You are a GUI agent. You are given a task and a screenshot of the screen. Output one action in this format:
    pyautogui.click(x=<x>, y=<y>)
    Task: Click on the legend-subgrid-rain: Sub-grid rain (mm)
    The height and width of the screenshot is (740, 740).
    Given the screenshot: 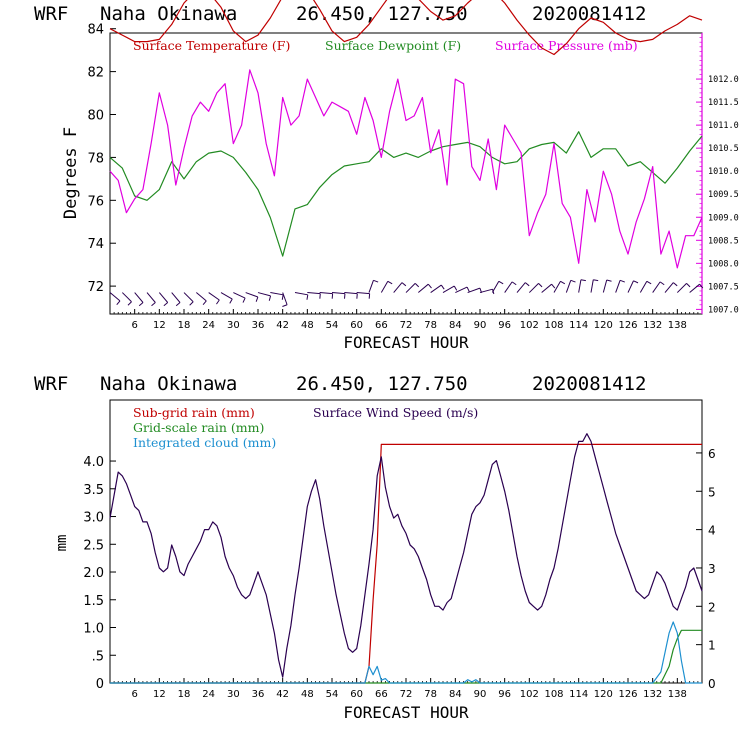 What is the action you would take?
    pyautogui.click(x=194, y=412)
    